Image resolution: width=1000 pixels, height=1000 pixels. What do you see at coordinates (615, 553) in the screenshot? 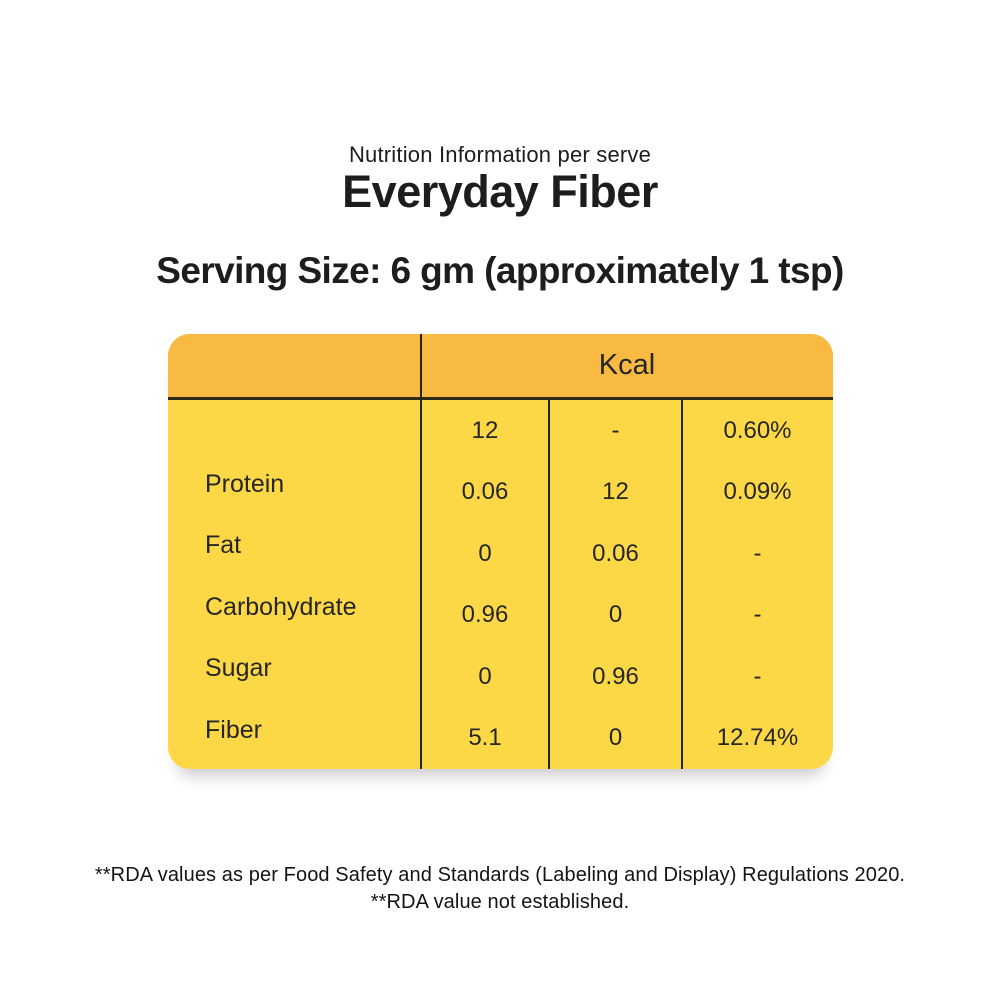
I see `row-value-2: 0.06` at bounding box center [615, 553].